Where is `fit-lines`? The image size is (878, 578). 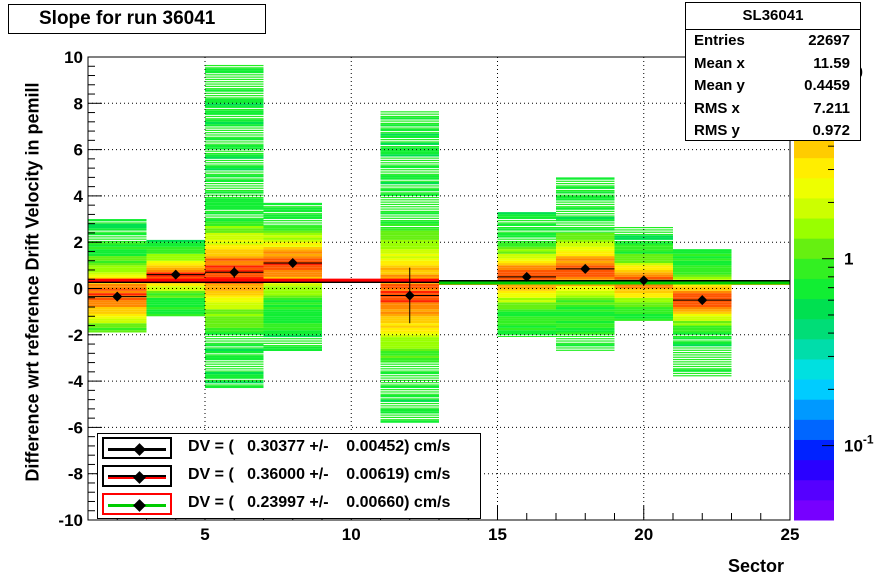
fit-lines is located at coordinates (439, 281).